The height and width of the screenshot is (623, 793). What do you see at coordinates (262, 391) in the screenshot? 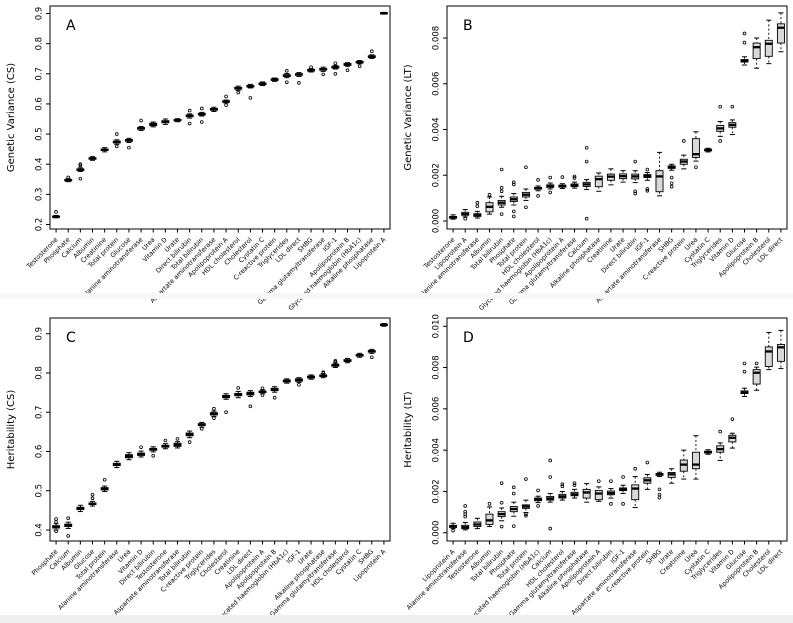
I see `boxplot-apolipoprotein-a` at bounding box center [262, 391].